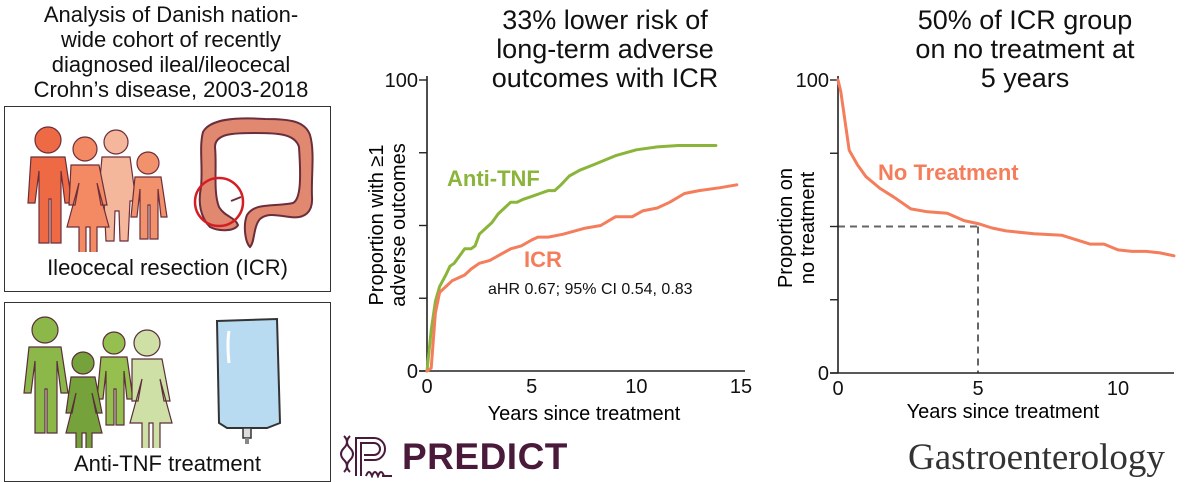  I want to click on chart2-title-line: 50% of ICR group, so click(1025, 20).